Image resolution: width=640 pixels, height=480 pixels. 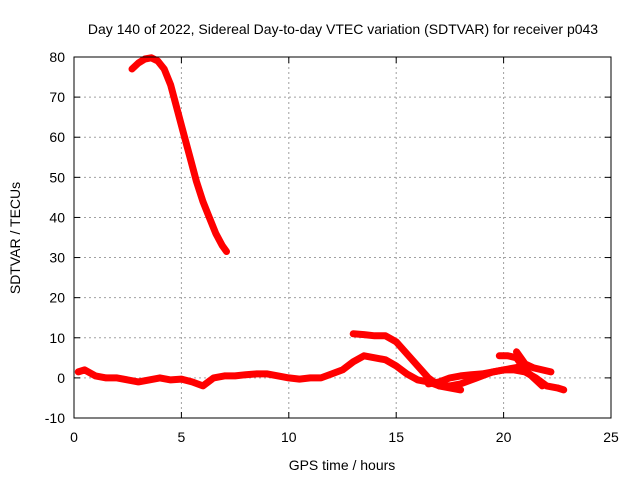 I want to click on y-tick-label: 80, so click(x=57, y=57).